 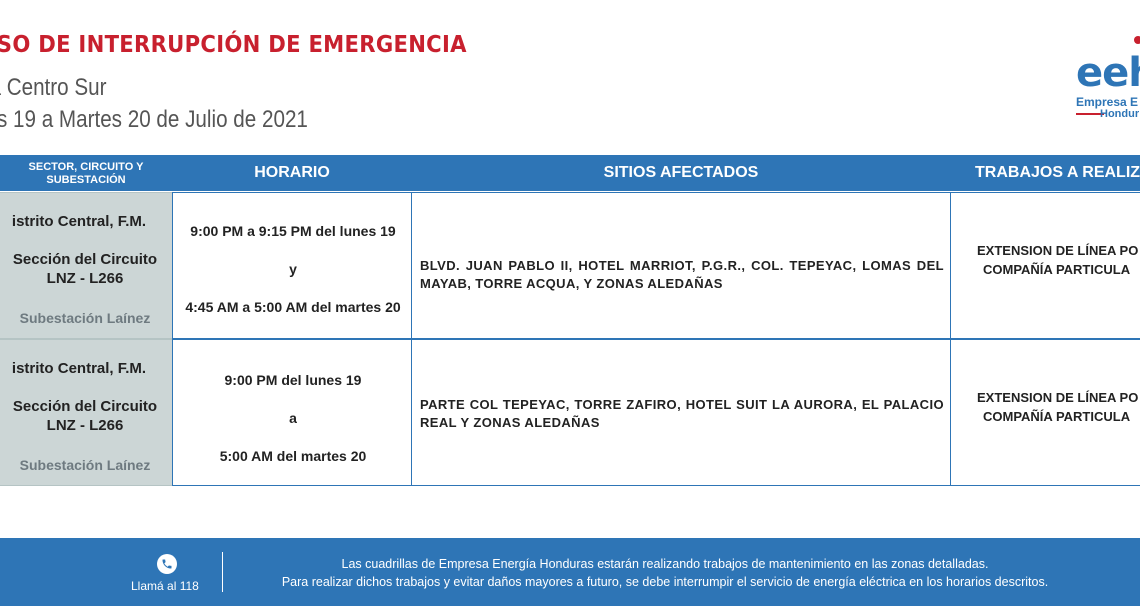 What do you see at coordinates (86, 173) in the screenshot?
I see `header-sector: SECTOR, CIRCUITO Y SUBESTACIÓN` at bounding box center [86, 173].